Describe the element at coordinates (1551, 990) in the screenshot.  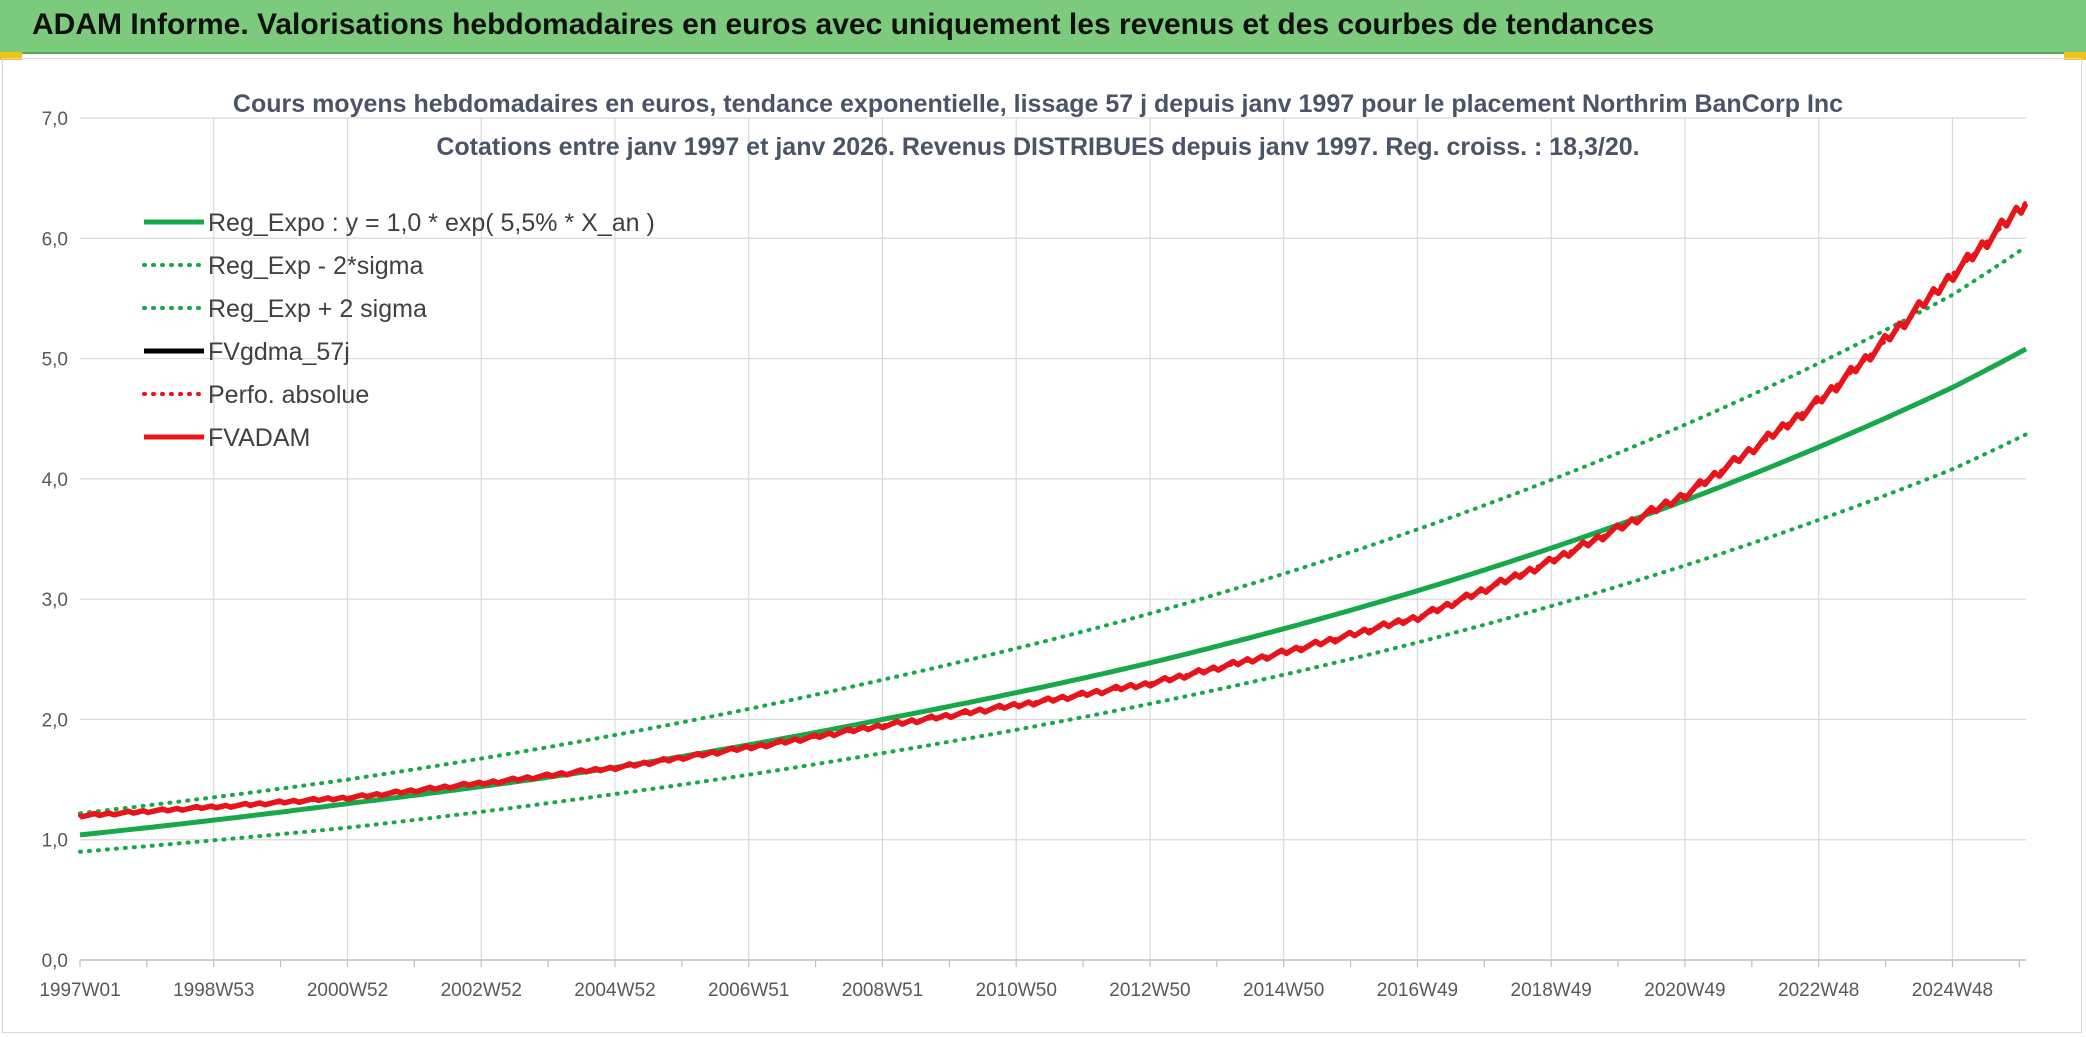
I see `x-tick-label: 2018W49` at that location.